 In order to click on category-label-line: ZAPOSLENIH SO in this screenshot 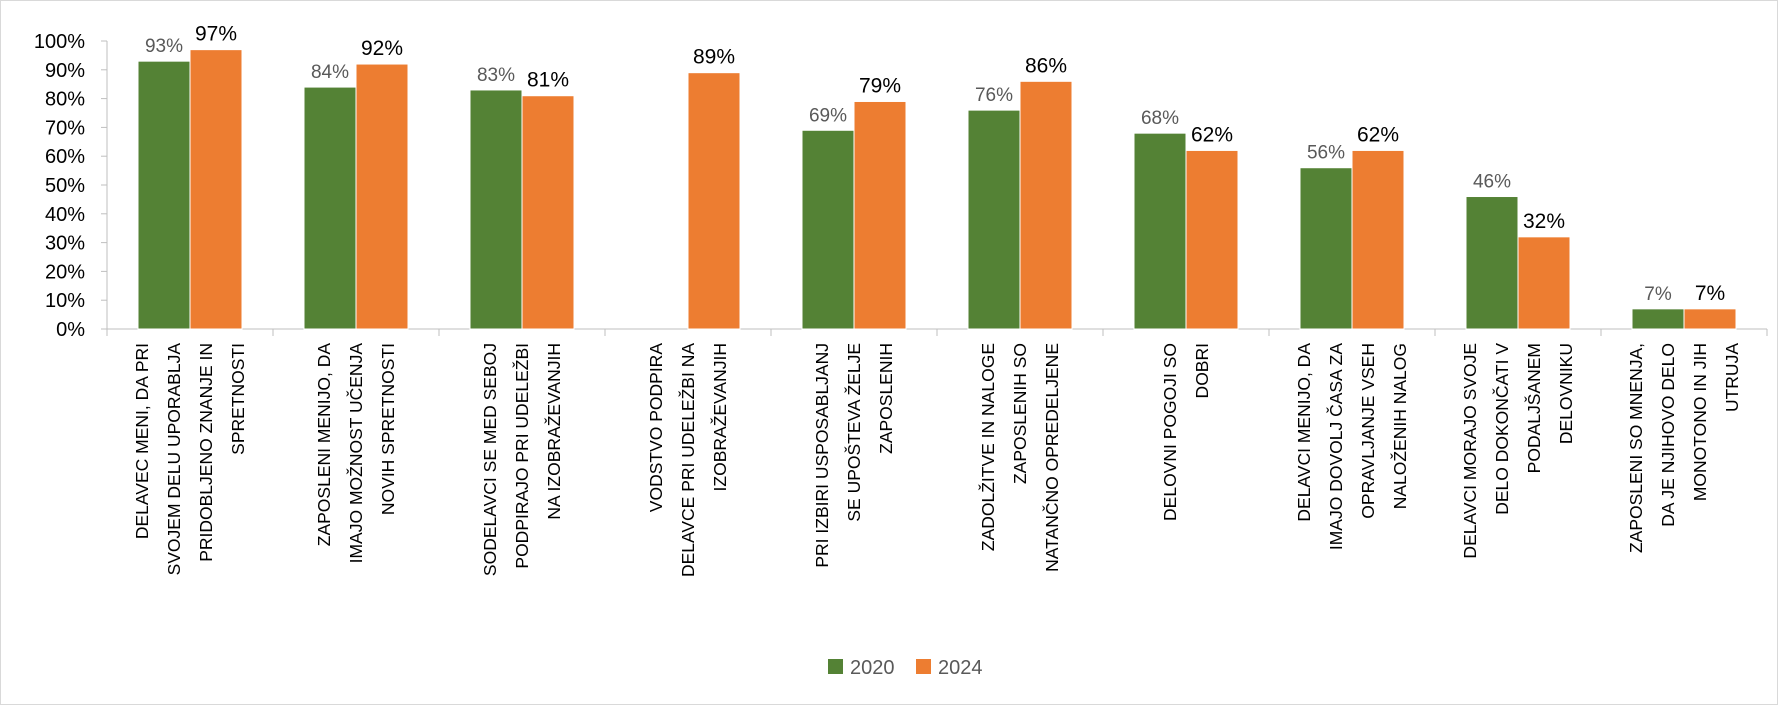, I will do `click(1020, 413)`.